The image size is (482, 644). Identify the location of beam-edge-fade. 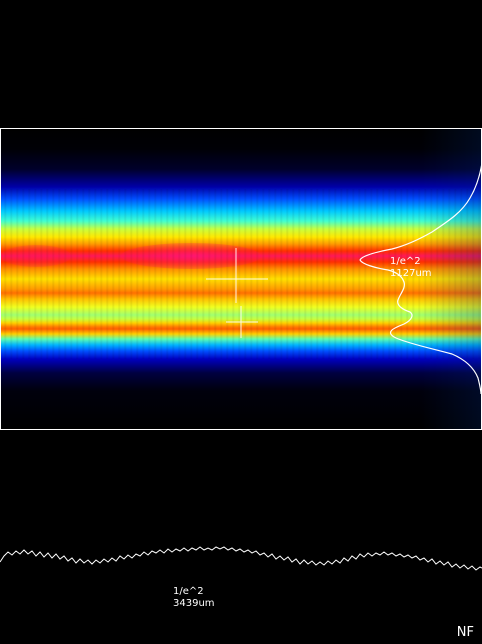
(451, 279).